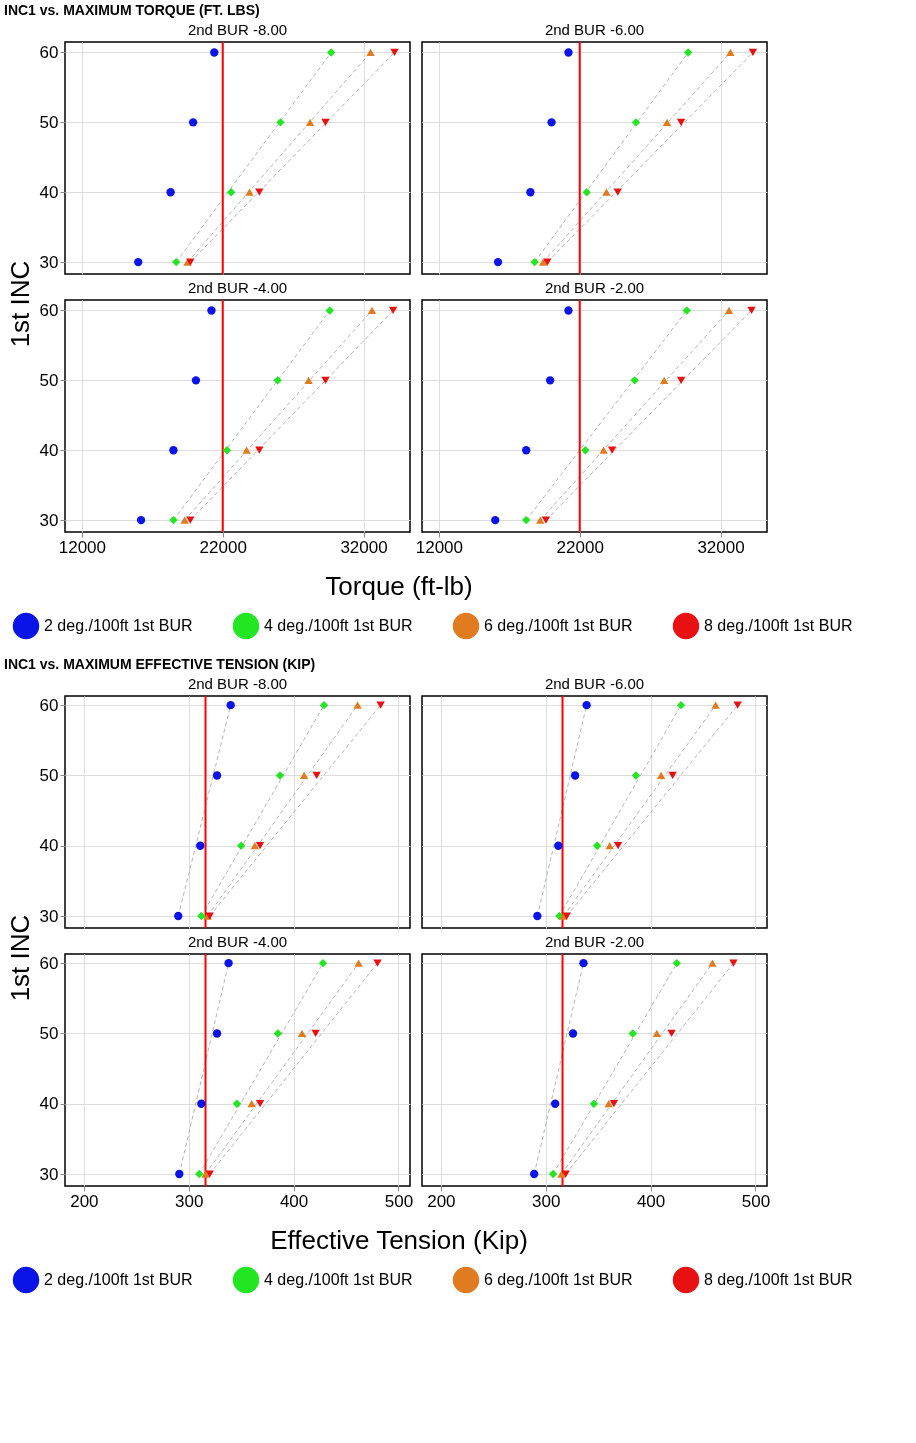 This screenshot has height=1443, width=916. I want to click on x-axis-title: Torque (ft-lb), so click(399, 586).